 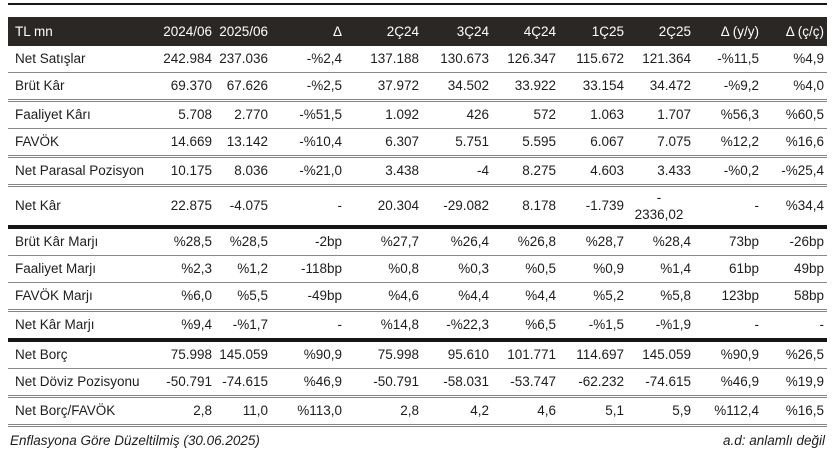 I want to click on row-label: Net Parasal Pozisyon, so click(x=79, y=171).